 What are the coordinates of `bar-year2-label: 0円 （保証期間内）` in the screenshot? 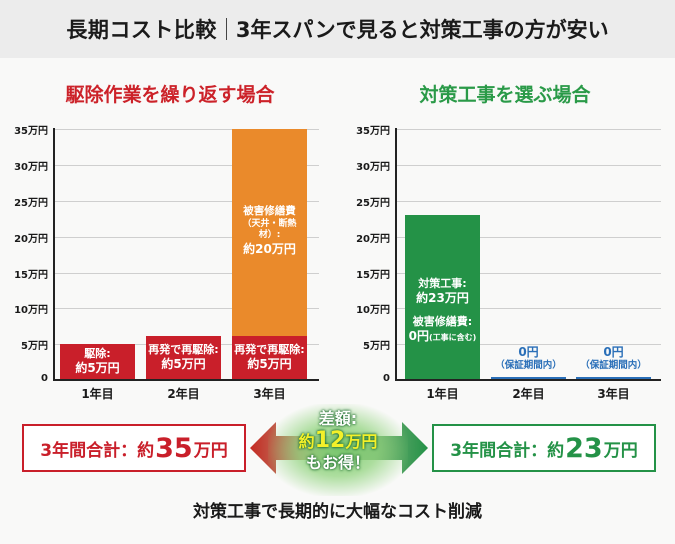 It's located at (528, 358).